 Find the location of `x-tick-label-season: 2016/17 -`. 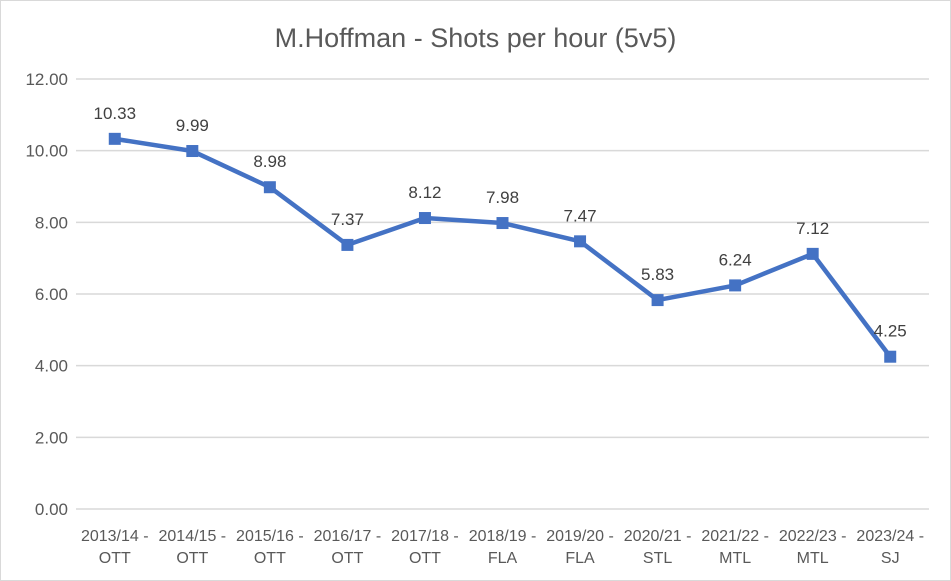

x-tick-label-season: 2016/17 - is located at coordinates (348, 536).